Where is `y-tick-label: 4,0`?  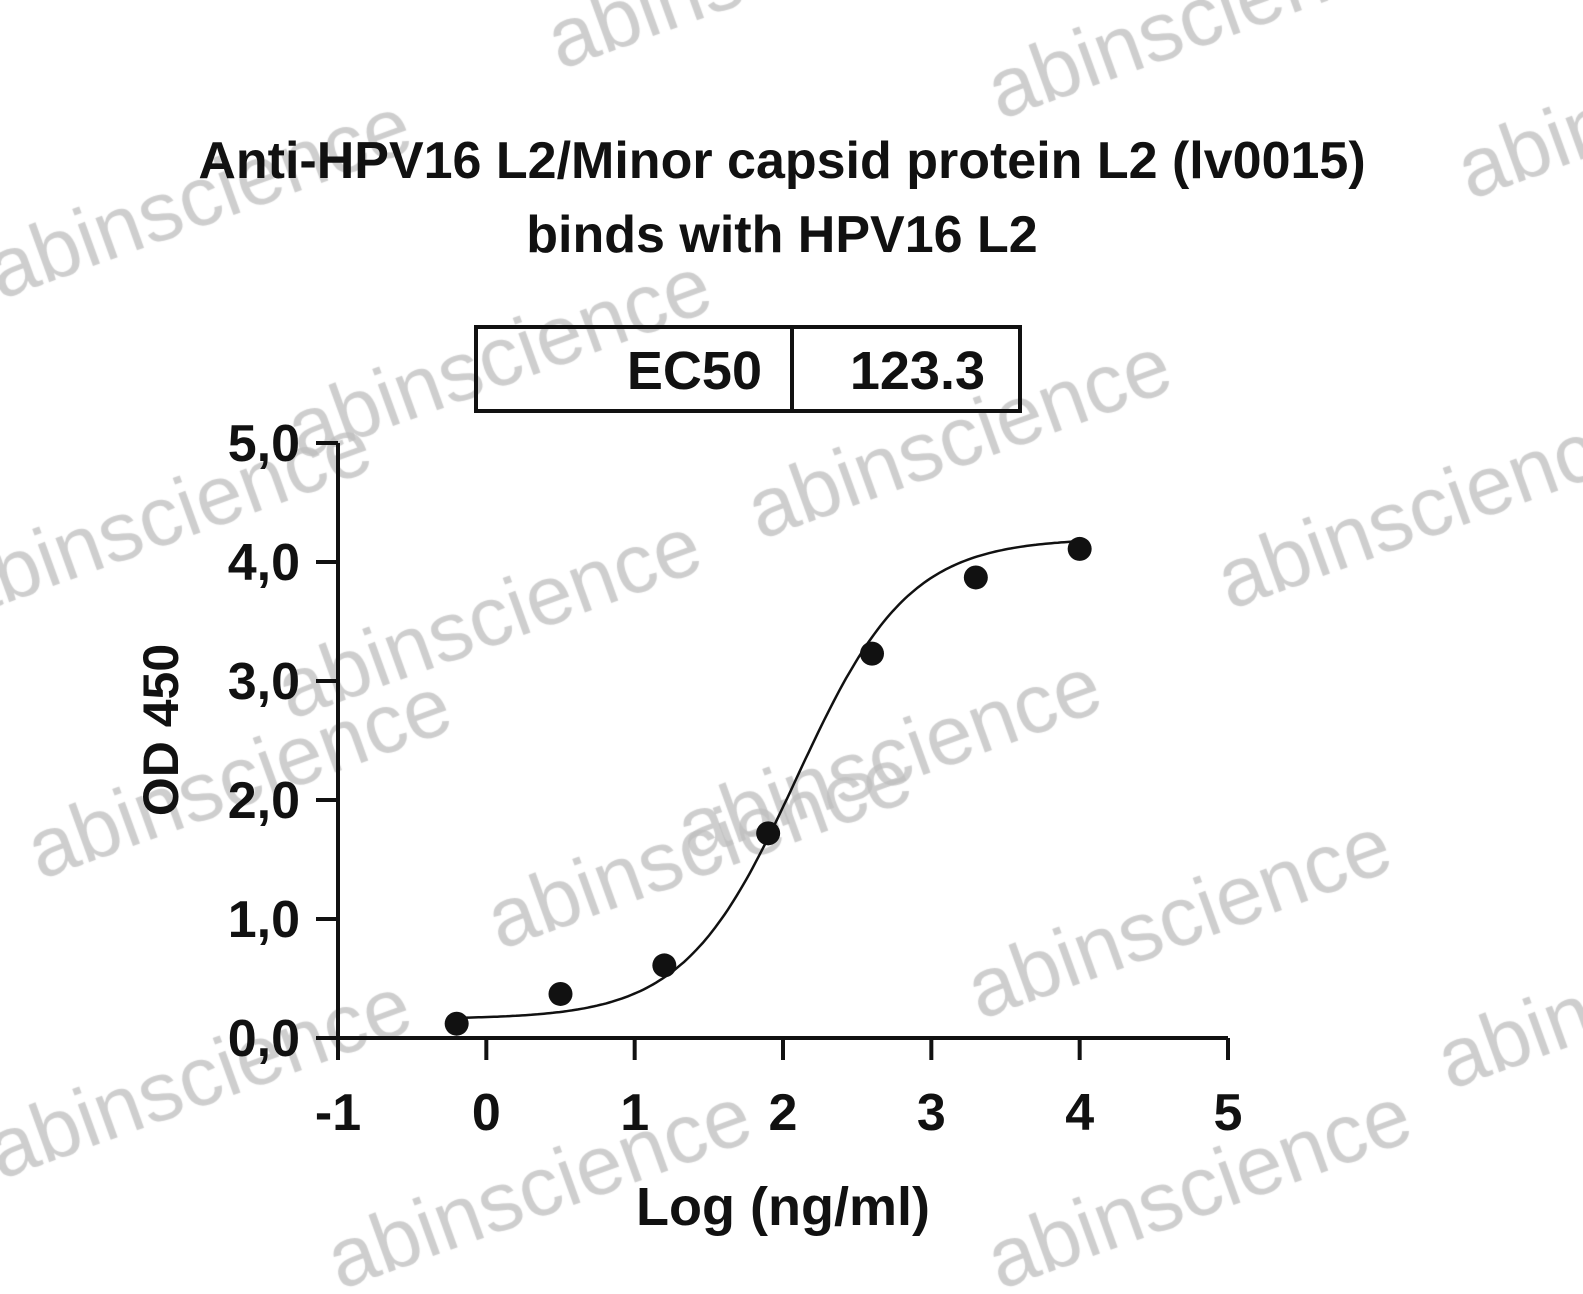
y-tick-label: 4,0 is located at coordinates (264, 563).